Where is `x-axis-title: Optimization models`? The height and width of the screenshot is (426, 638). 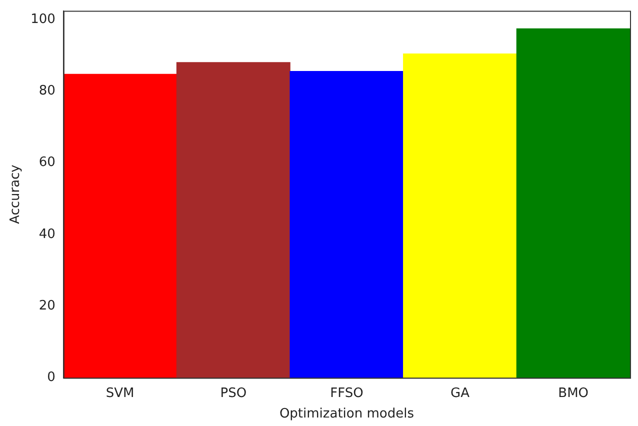 x-axis-title: Optimization models is located at coordinates (346, 414).